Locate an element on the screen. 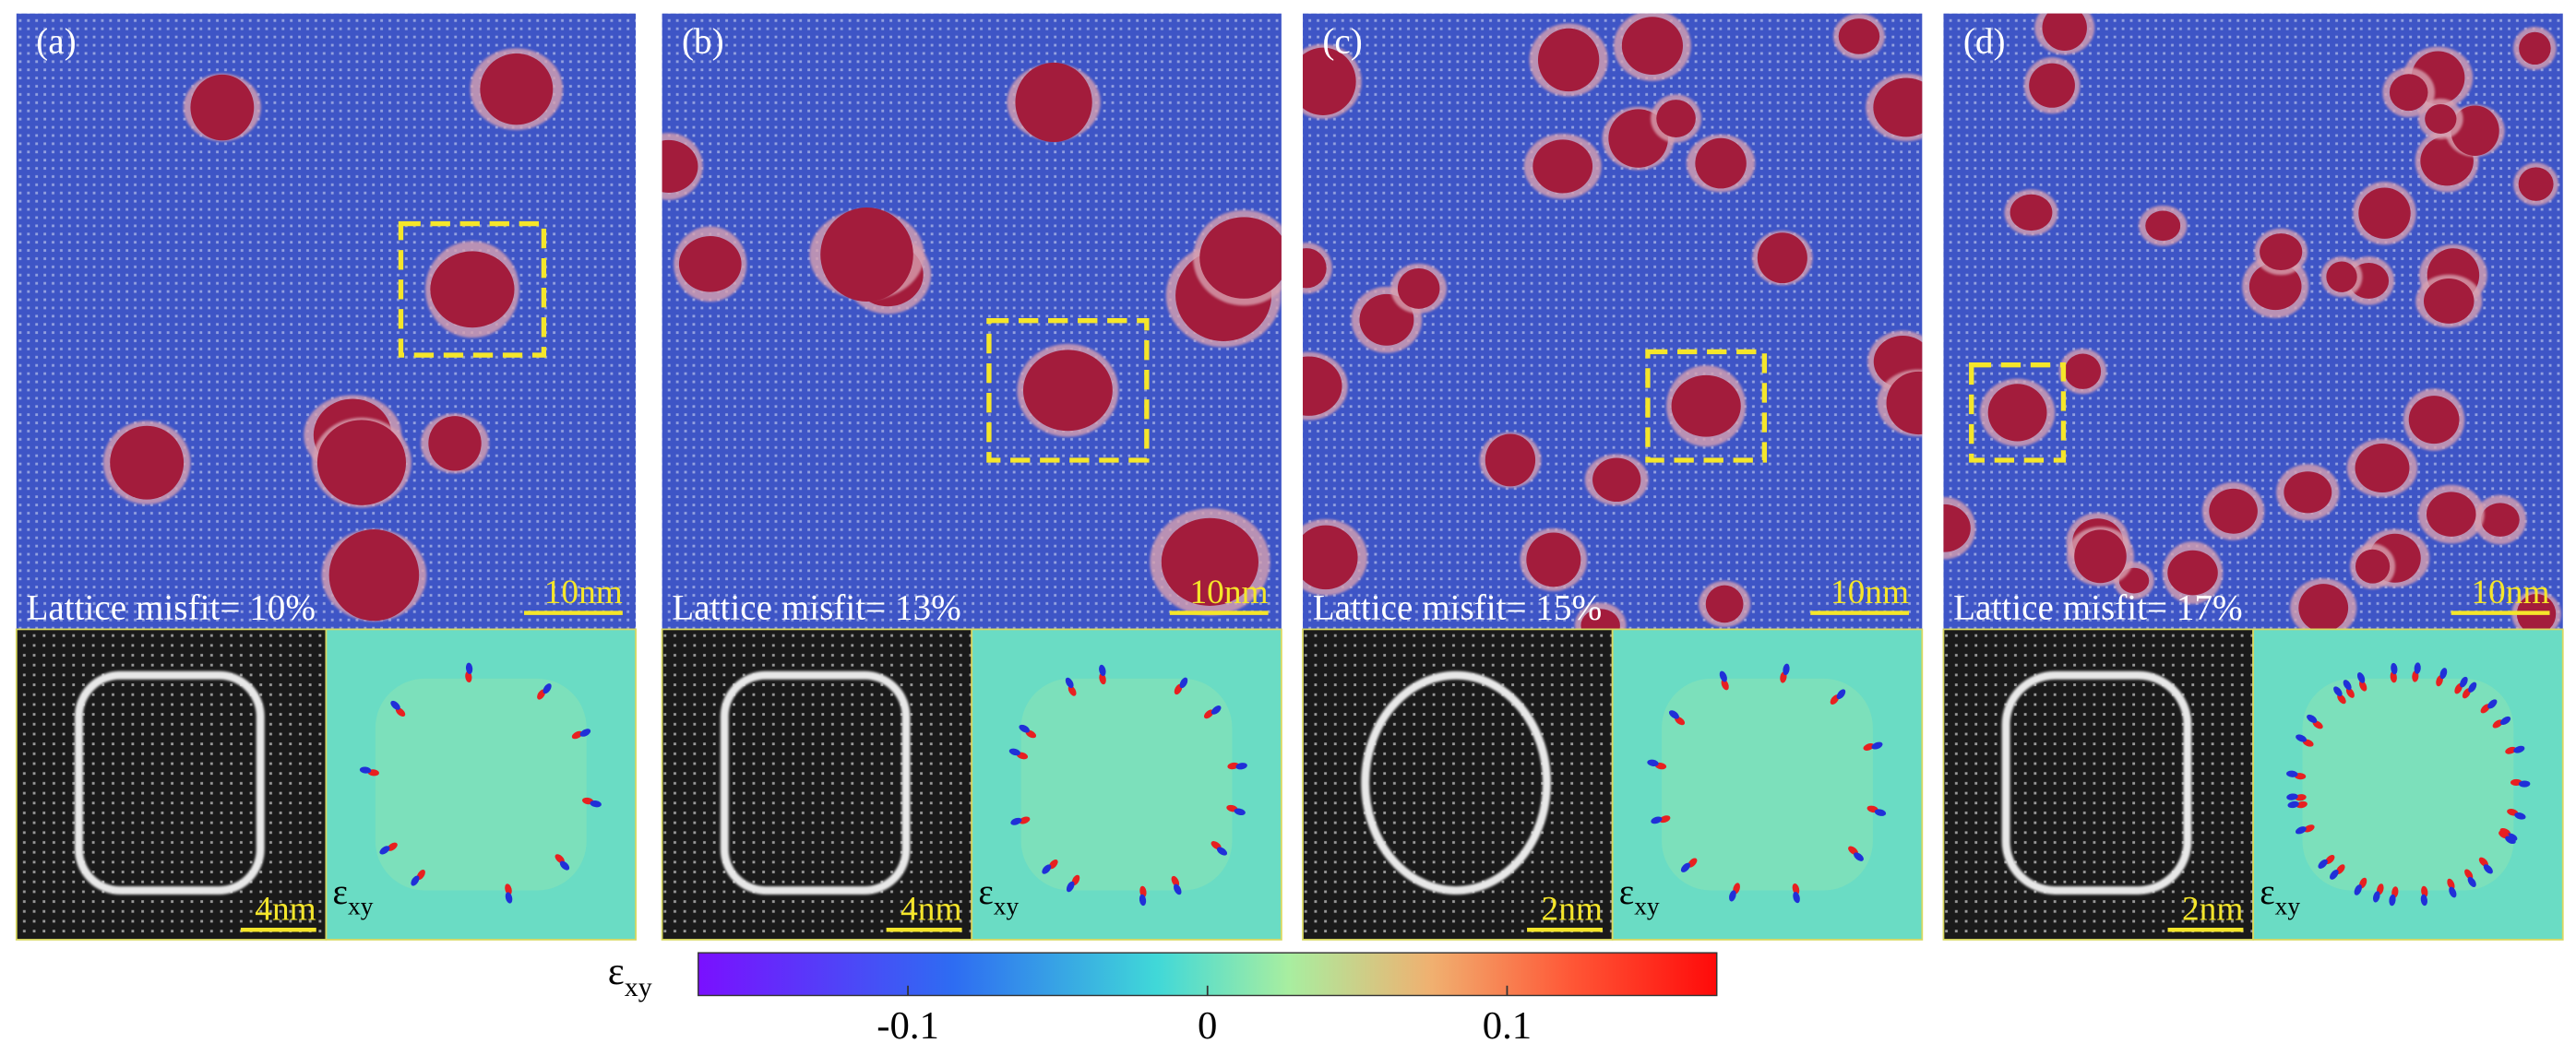 The height and width of the screenshot is (1055, 2576). misfit-label: Lattice misfit= 13% is located at coordinates (816, 608).